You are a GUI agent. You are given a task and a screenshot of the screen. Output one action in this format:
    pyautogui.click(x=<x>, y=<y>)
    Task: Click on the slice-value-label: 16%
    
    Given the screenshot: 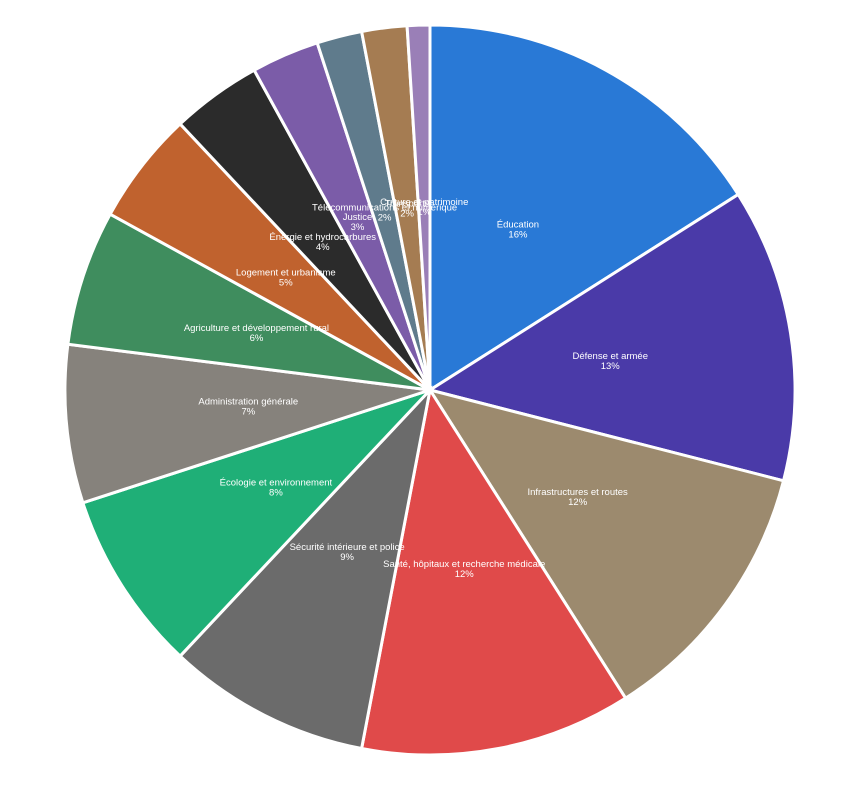 What is the action you would take?
    pyautogui.click(x=518, y=235)
    